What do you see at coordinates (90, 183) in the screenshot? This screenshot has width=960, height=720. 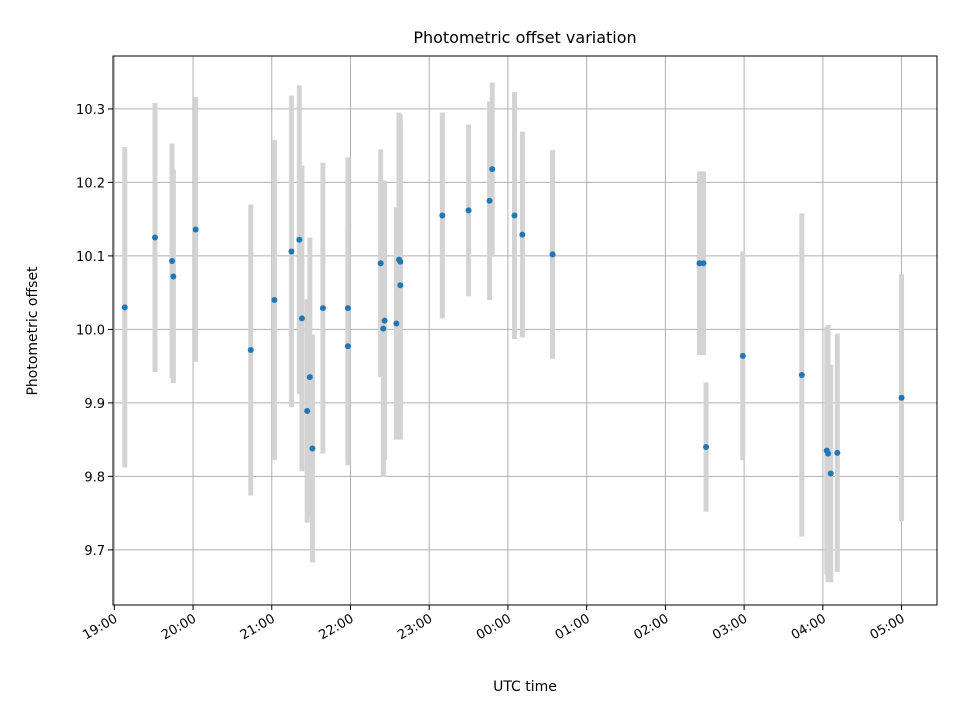 I see `y-tick-label: 10.2` at bounding box center [90, 183].